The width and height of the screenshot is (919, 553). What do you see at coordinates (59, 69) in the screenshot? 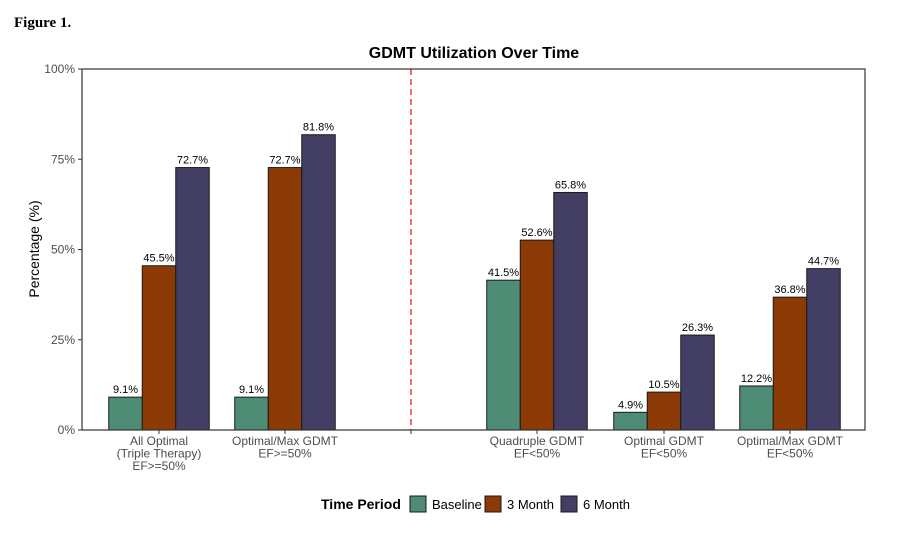
I see `y-tick-label: 100%` at bounding box center [59, 69].